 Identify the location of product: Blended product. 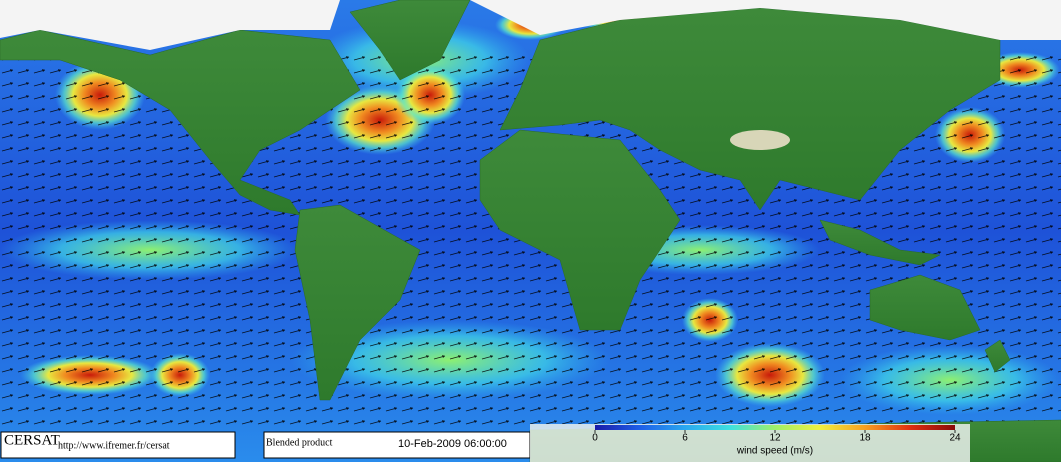
(299, 442).